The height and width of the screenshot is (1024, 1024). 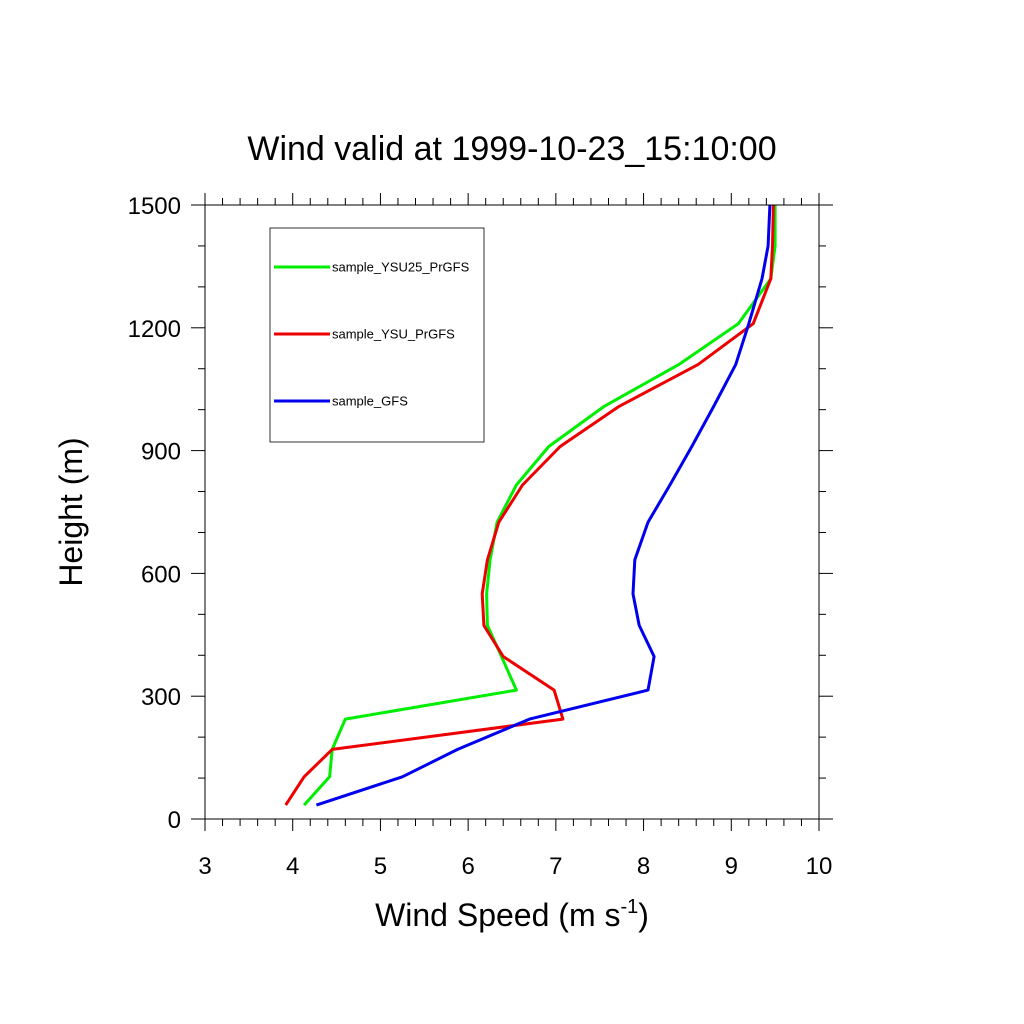 What do you see at coordinates (643, 915) in the screenshot?
I see `x-axis-label-suffix: )` at bounding box center [643, 915].